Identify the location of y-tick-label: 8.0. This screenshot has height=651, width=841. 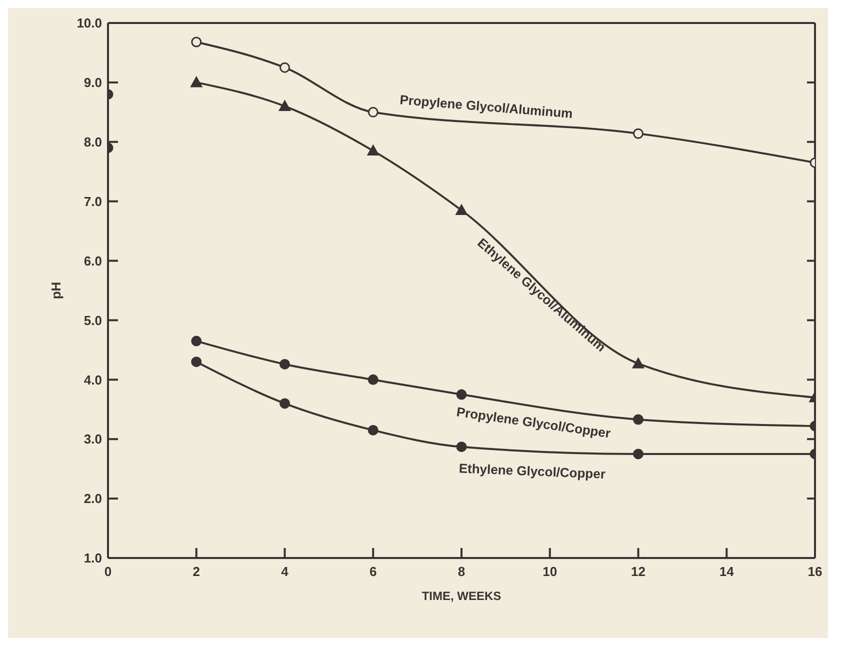
(93, 142).